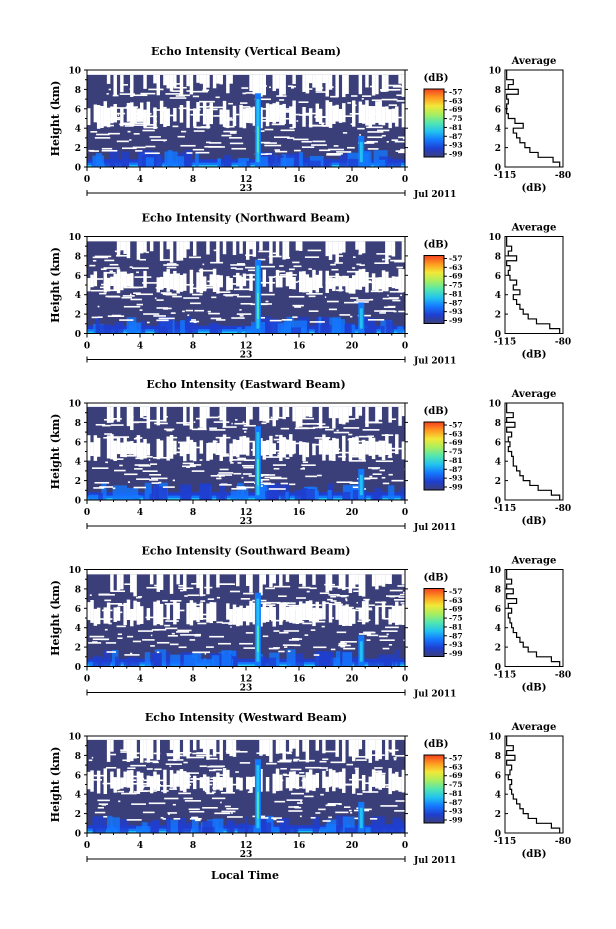  Describe the element at coordinates (456, 320) in the screenshot. I see `colorbar-tick-label: -99` at that location.